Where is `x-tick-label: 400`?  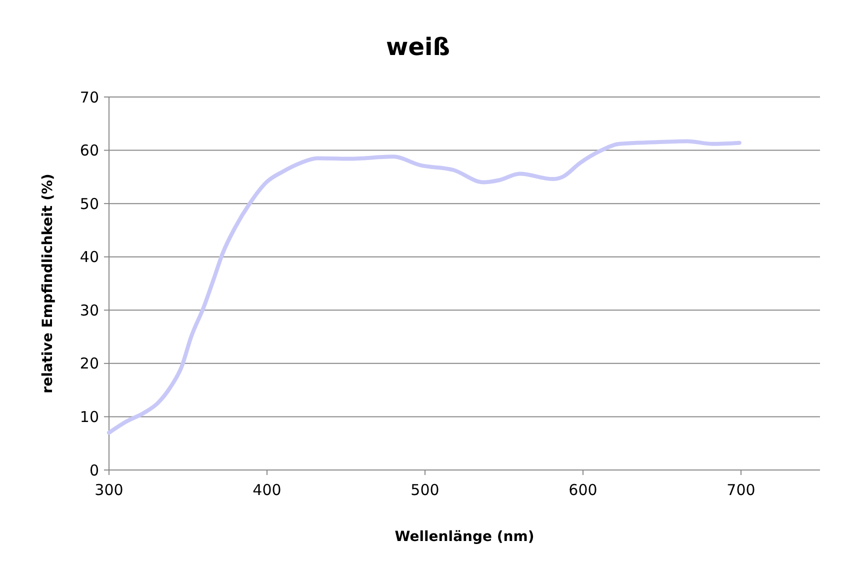 x-tick-label: 400 is located at coordinates (267, 490).